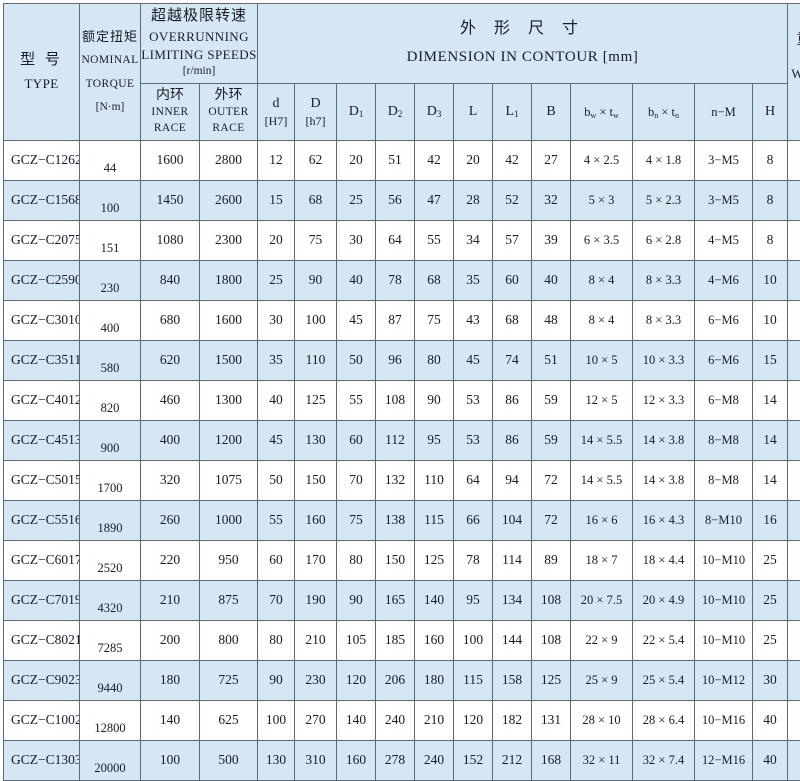  Describe the element at coordinates (356, 680) in the screenshot. I see `cell-D1: 120` at that location.